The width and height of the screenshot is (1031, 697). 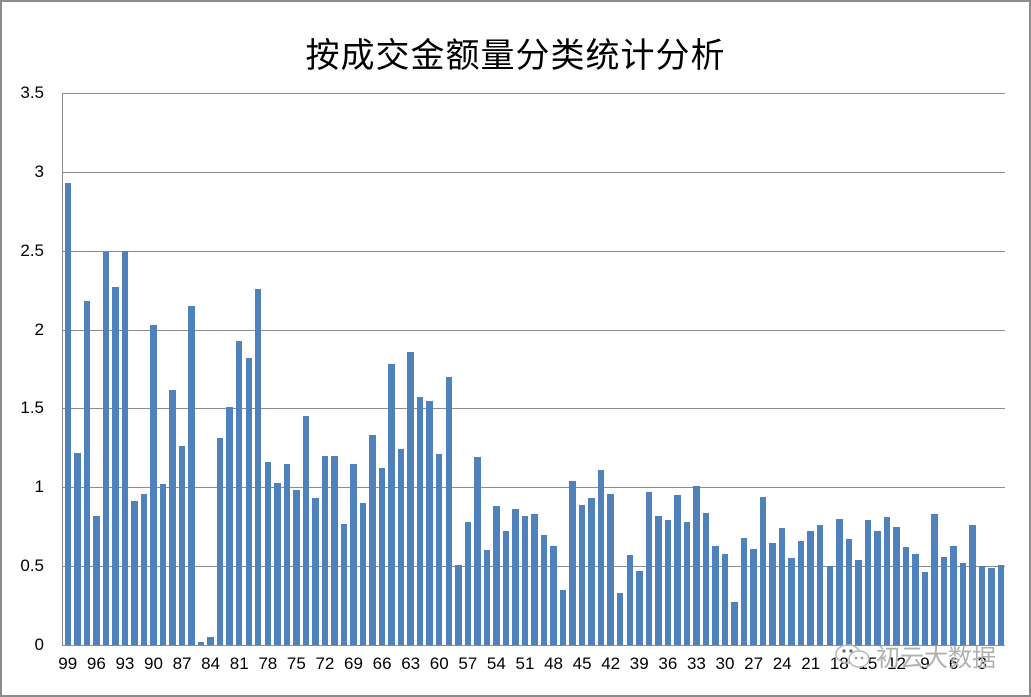 What do you see at coordinates (611, 663) in the screenshot?
I see `x-tick-label: 42` at bounding box center [611, 663].